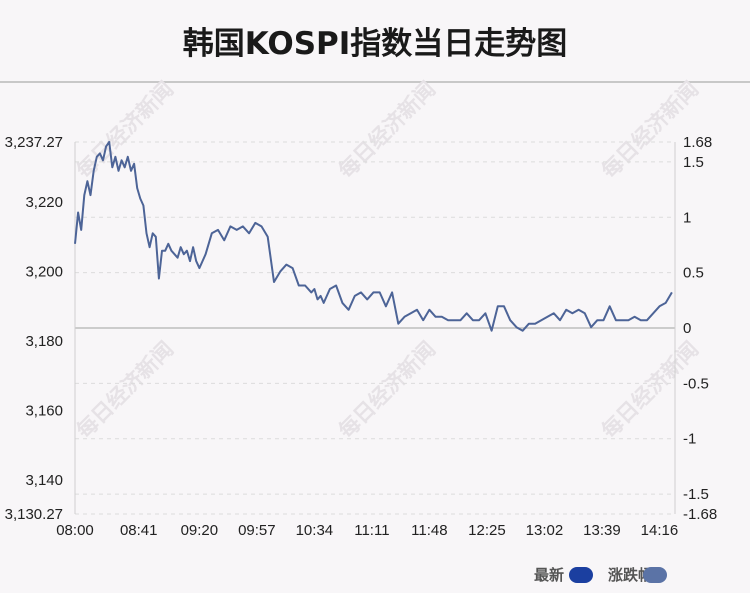 The image size is (750, 593). Describe the element at coordinates (630, 575) in the screenshot. I see `legend-label-1: 涨跌幅` at that location.